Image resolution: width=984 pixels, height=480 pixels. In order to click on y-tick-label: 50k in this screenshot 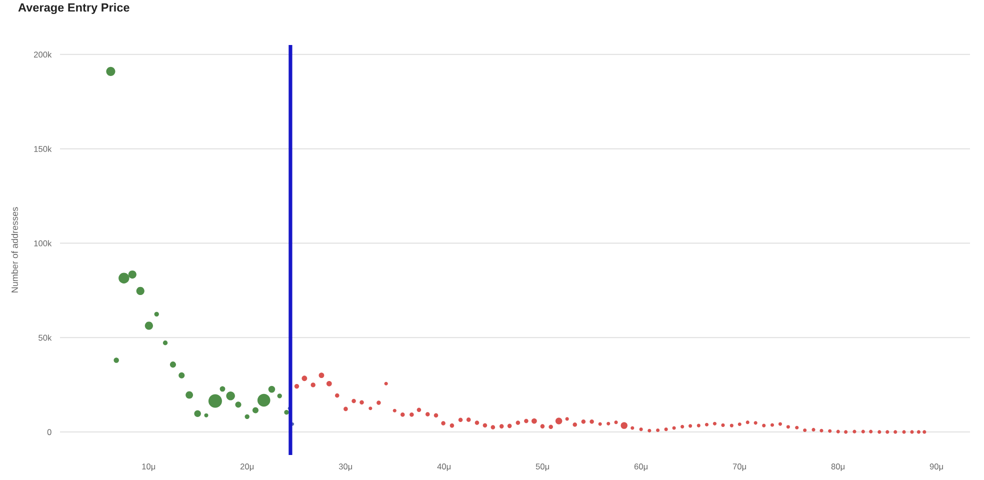, I will do `click(45, 337)`.